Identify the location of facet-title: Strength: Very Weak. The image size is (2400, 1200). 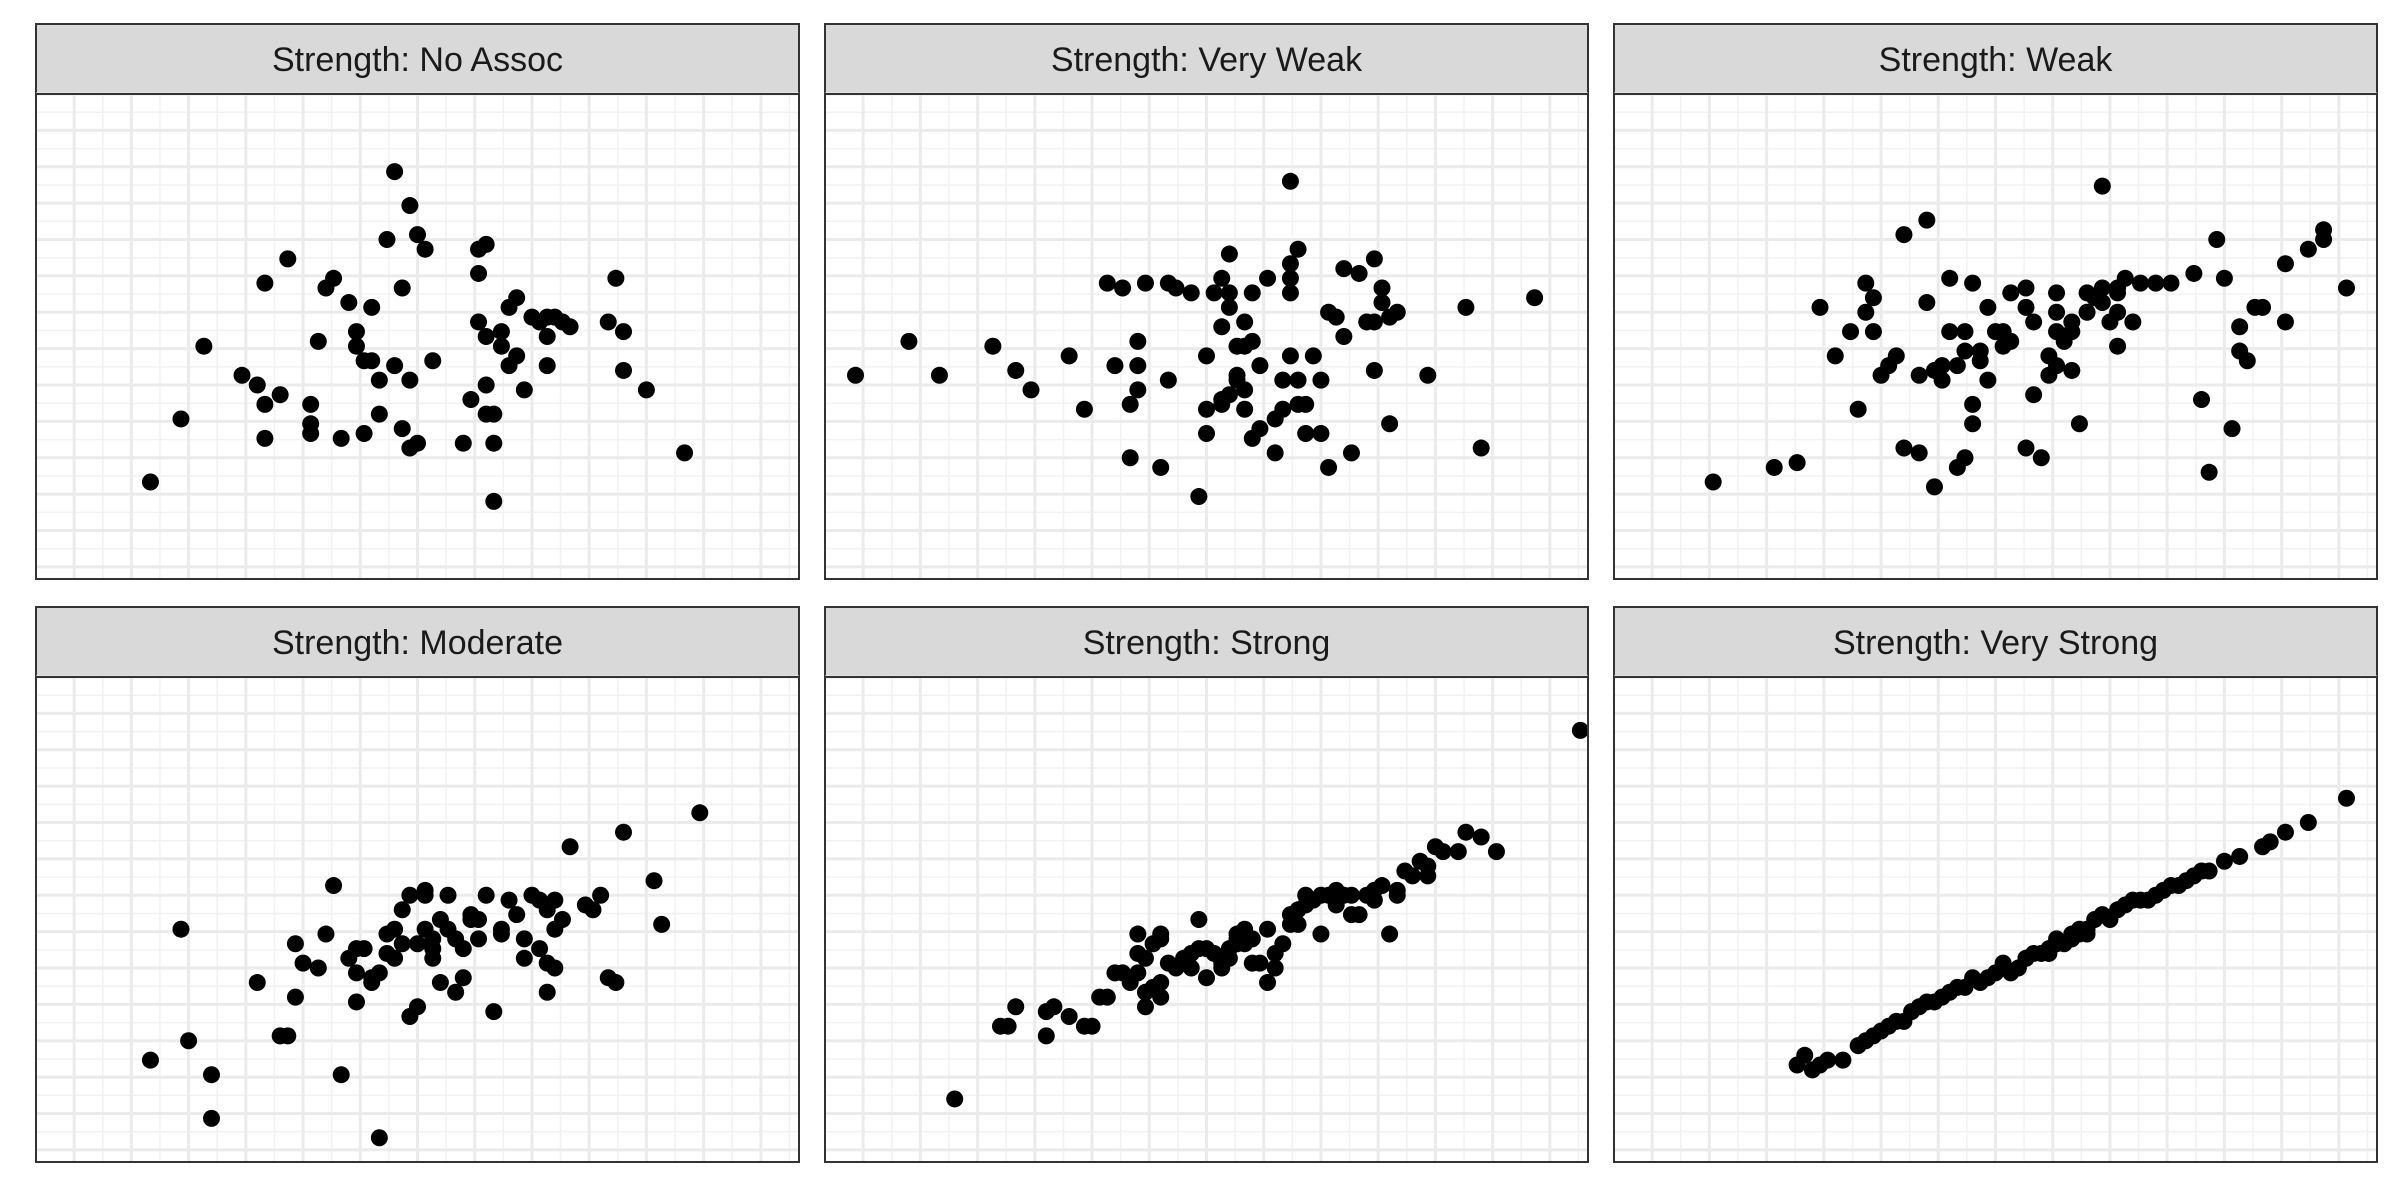
(1207, 60).